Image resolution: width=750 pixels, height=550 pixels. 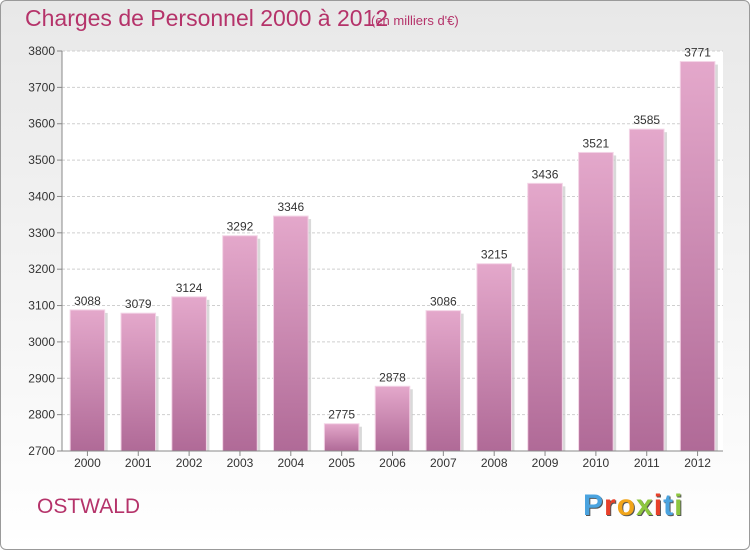 I want to click on x-tick-label: 2000, so click(x=87, y=463).